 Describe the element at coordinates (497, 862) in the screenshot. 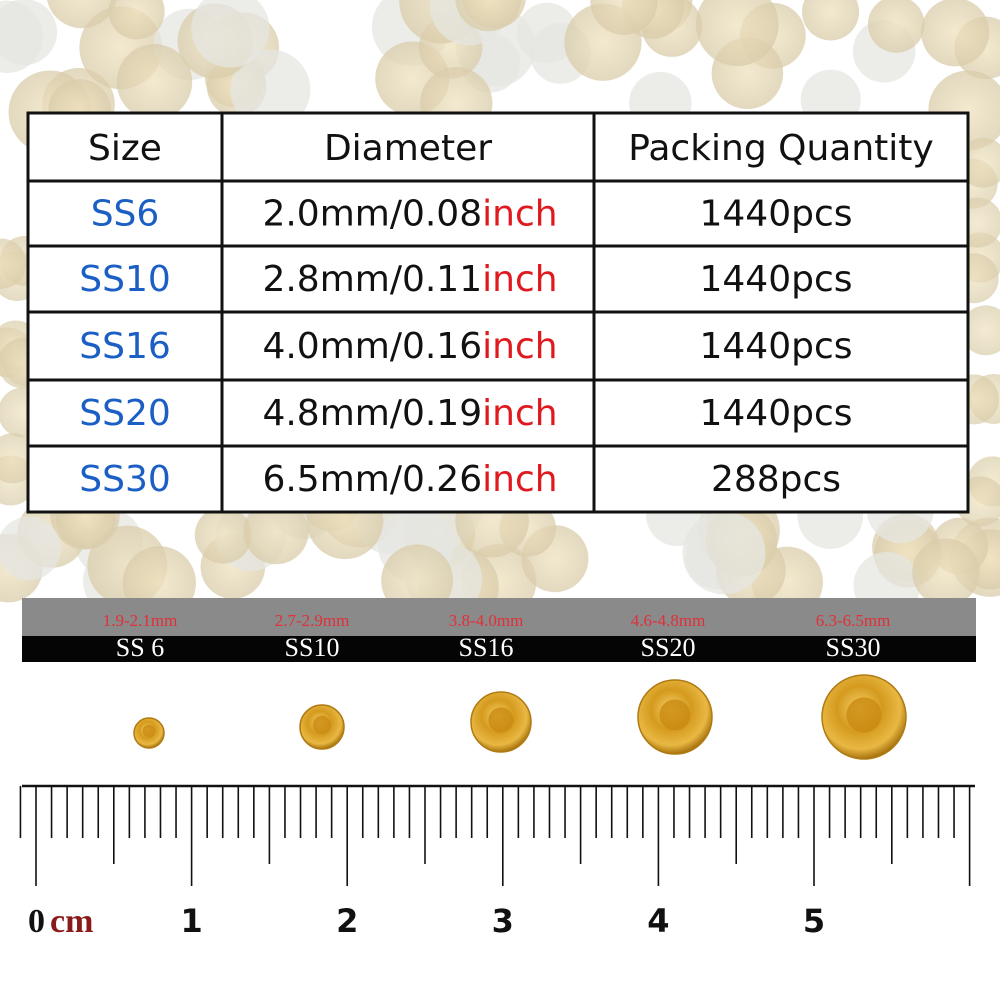

I see `ruler: 0 cm 1 2 3 4 5` at that location.